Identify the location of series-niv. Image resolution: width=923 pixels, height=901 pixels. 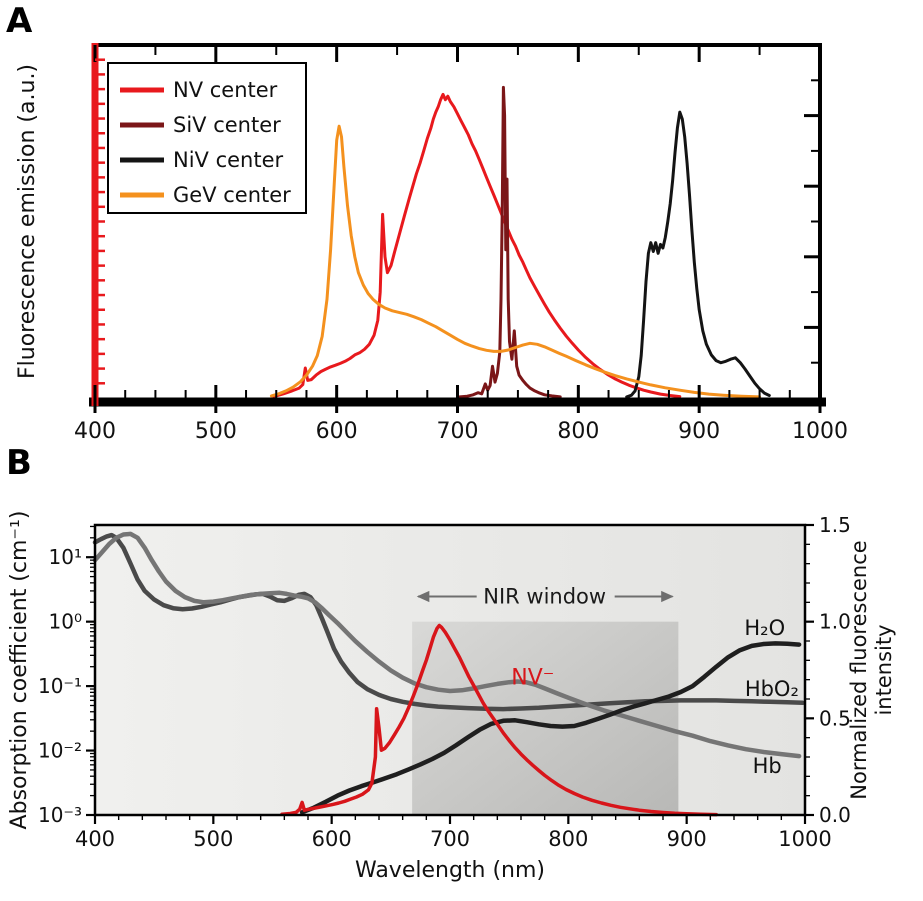
(698, 254).